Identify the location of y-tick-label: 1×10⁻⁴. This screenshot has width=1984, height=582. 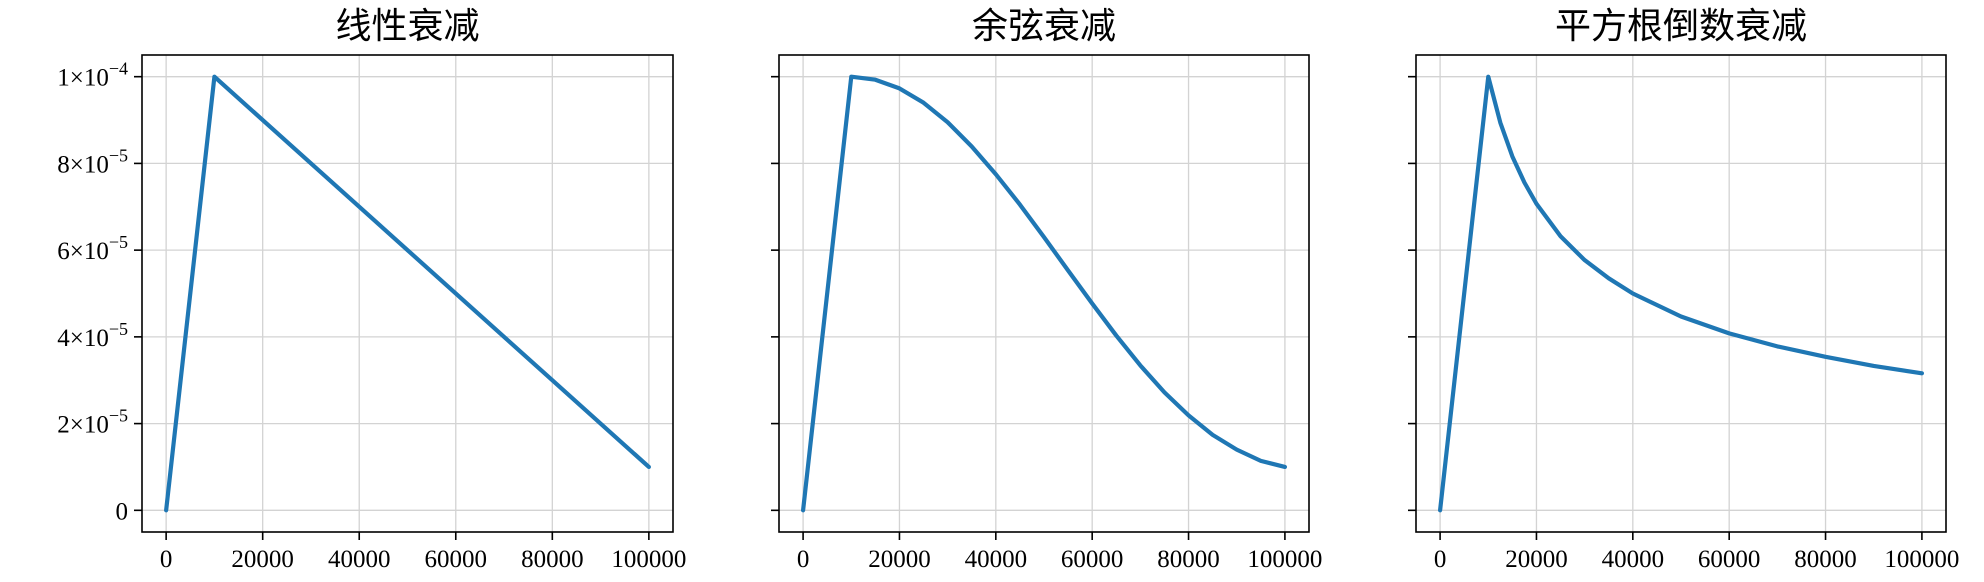
(92, 75).